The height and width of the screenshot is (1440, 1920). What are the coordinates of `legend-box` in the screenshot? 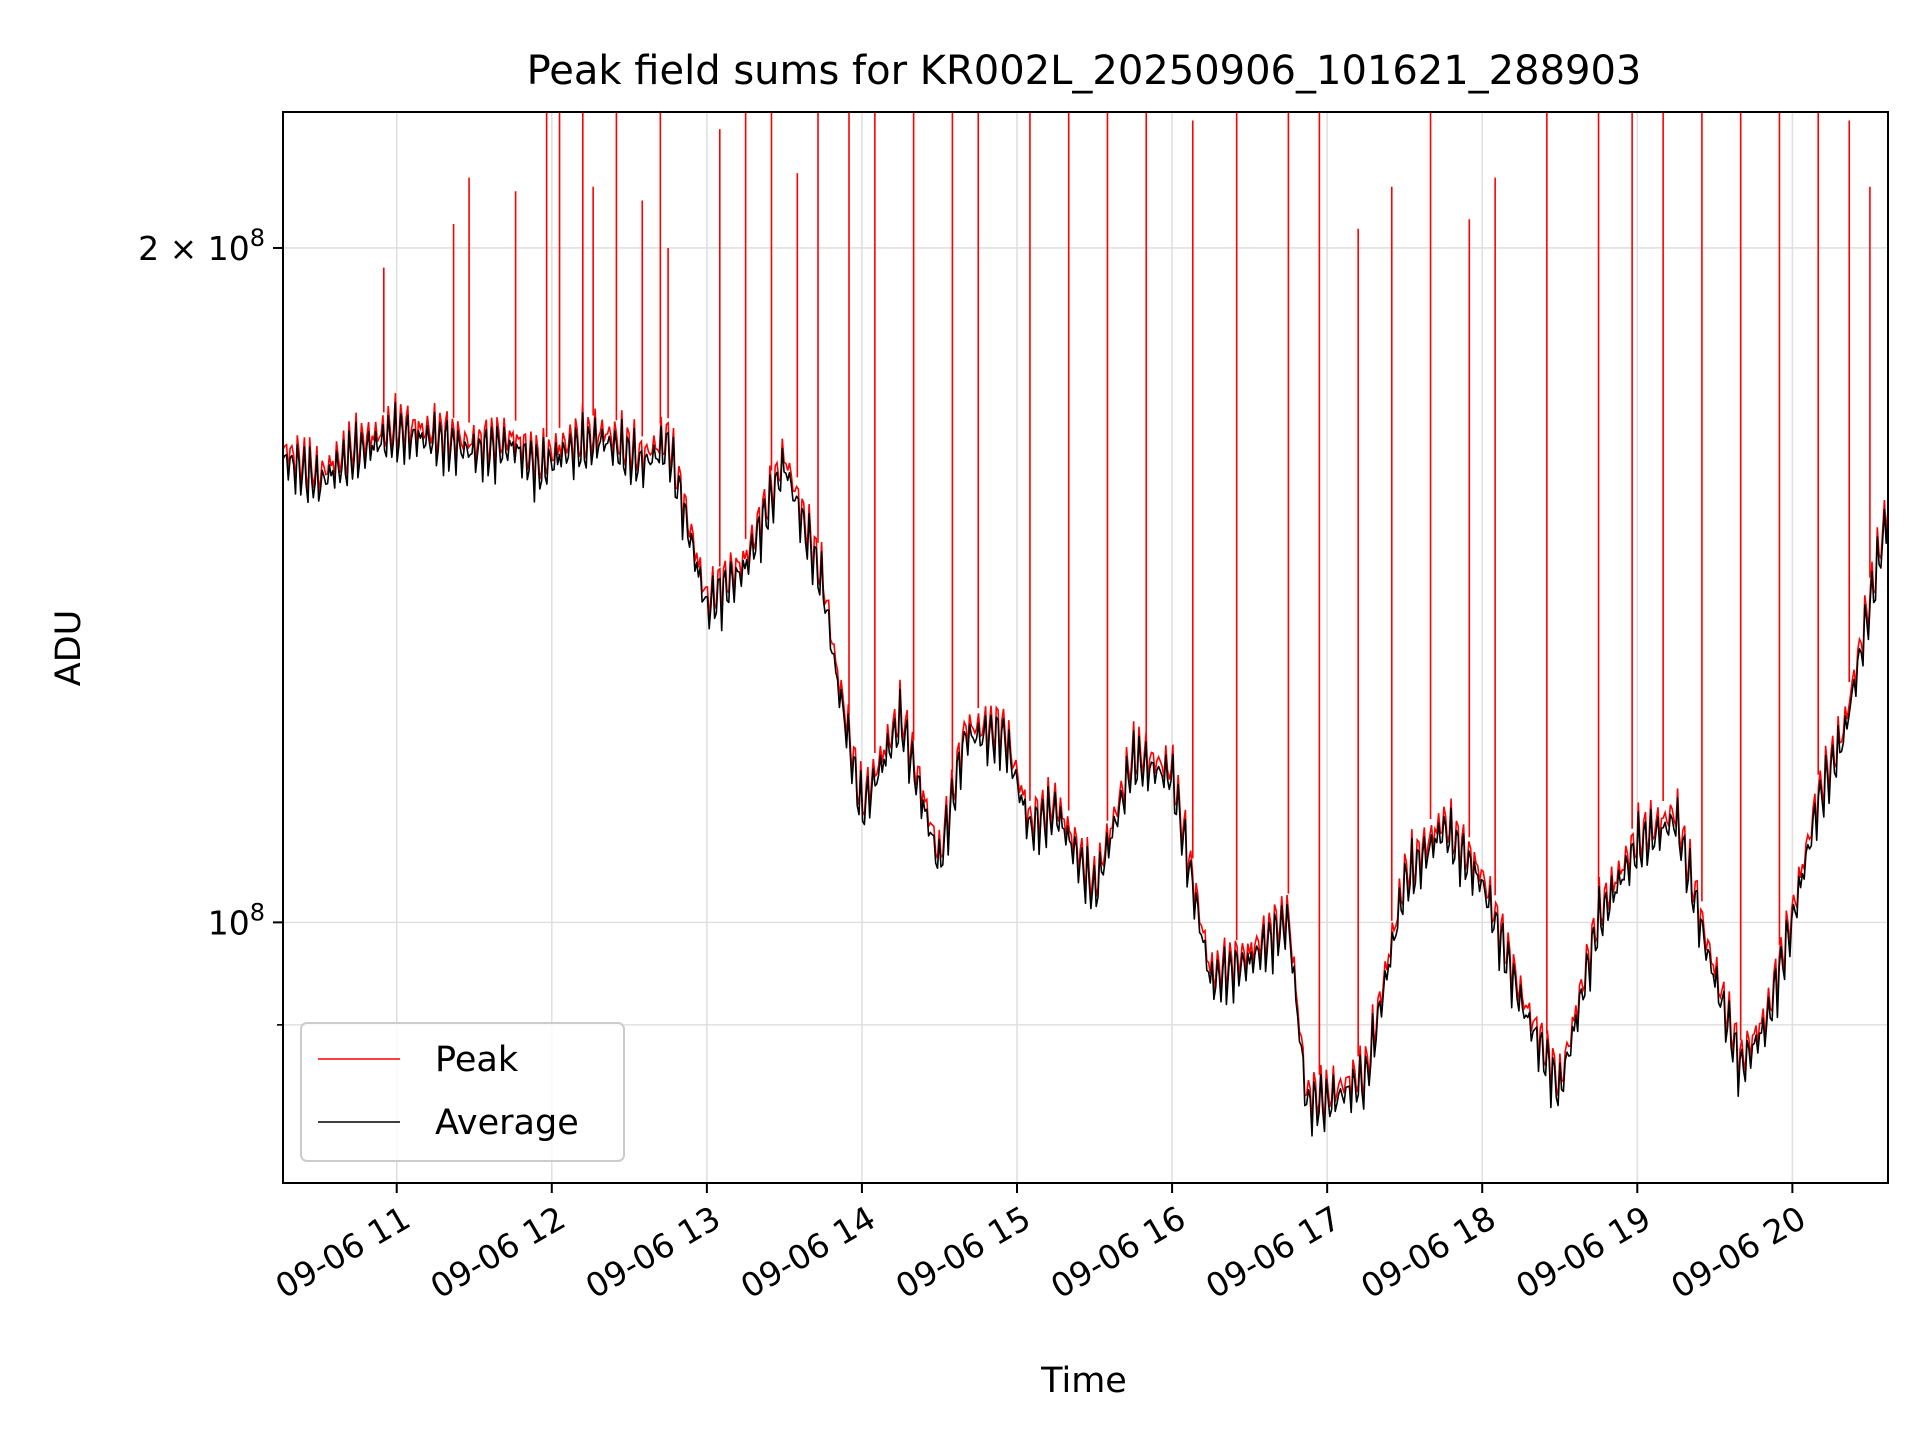 It's located at (462, 1092).